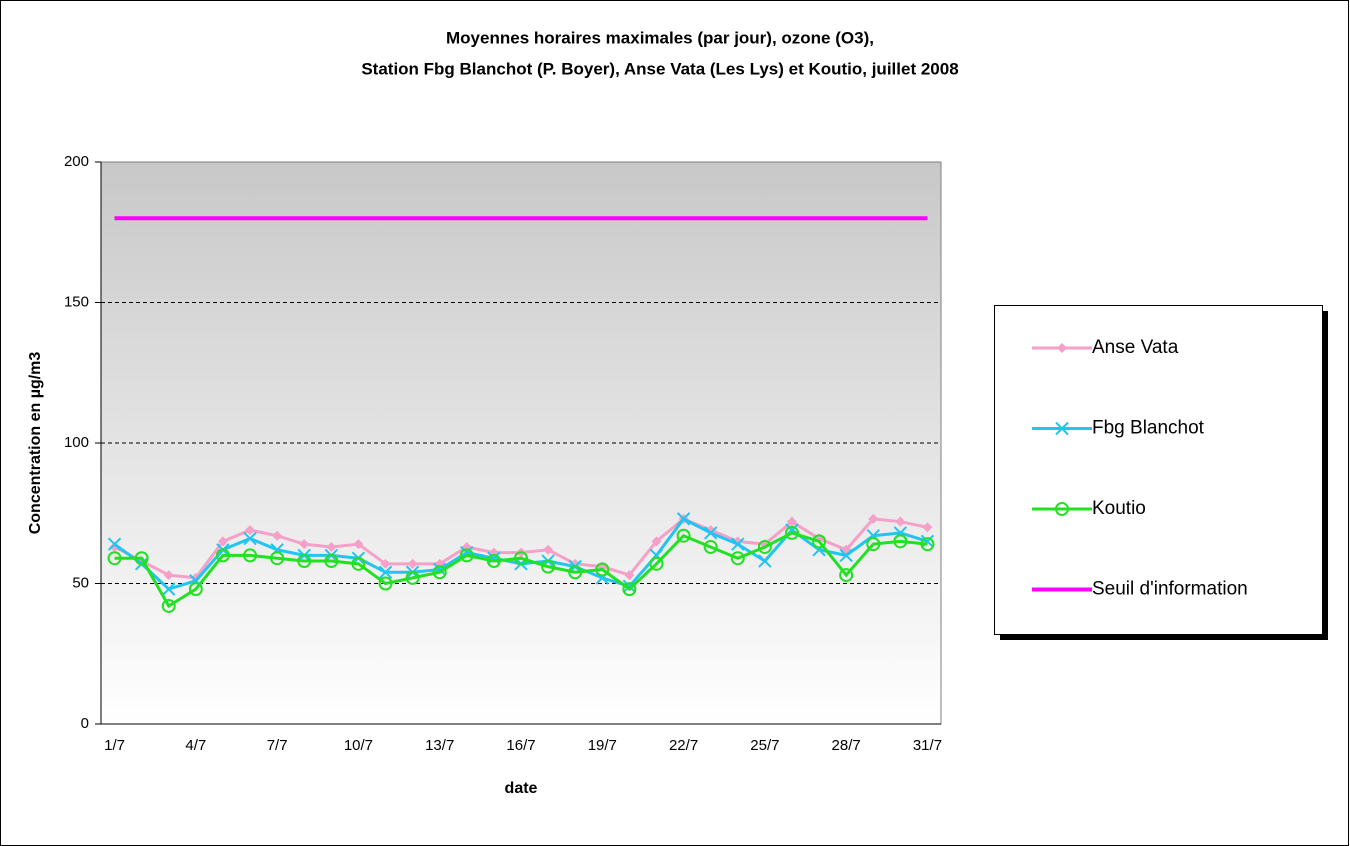 The height and width of the screenshot is (846, 1350). I want to click on y-tick-label: 100, so click(76, 442).